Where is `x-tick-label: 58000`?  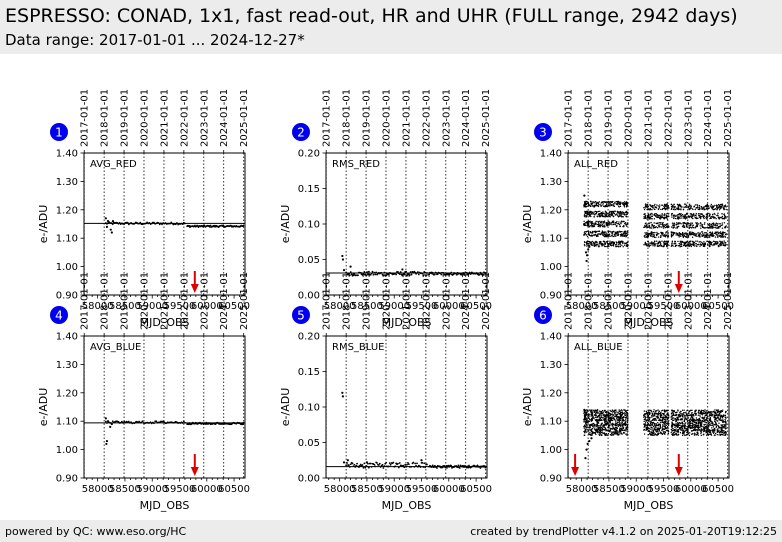 x-tick-label: 58000 is located at coordinates (98, 489).